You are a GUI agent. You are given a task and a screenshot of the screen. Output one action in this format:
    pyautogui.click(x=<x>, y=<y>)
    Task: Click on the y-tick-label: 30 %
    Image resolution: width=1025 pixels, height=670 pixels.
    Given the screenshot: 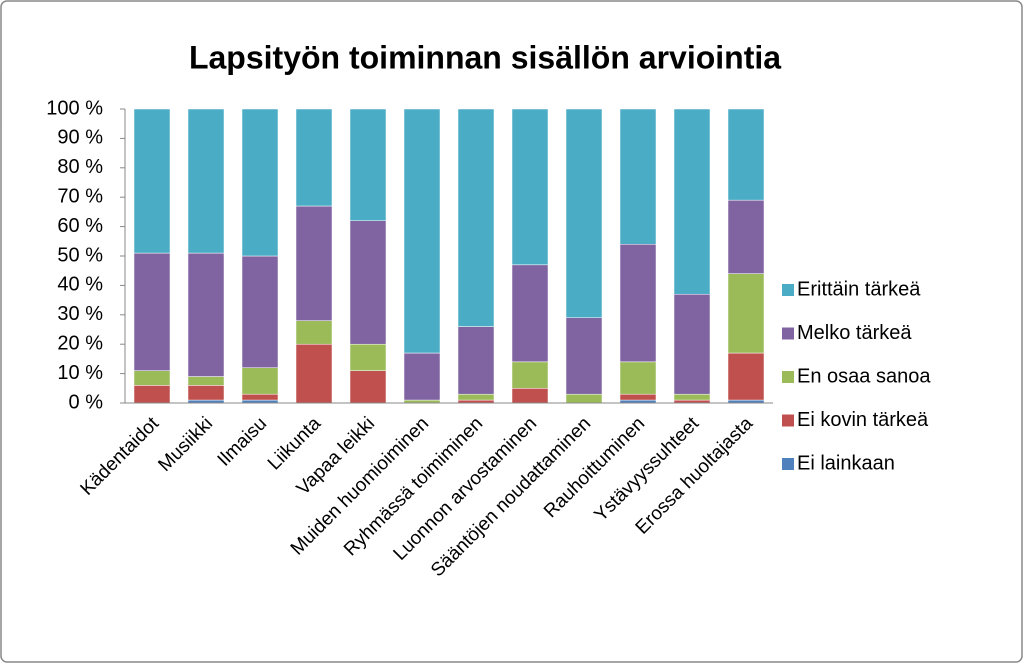 What is the action you would take?
    pyautogui.click(x=80, y=314)
    